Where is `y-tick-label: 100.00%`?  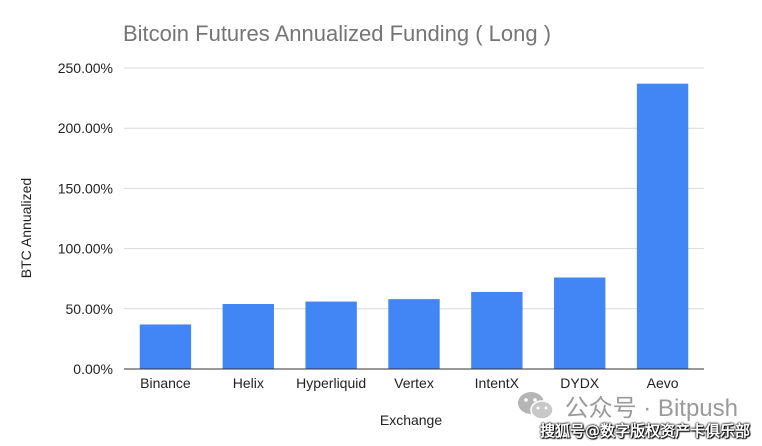 y-tick-label: 100.00% is located at coordinates (85, 249).